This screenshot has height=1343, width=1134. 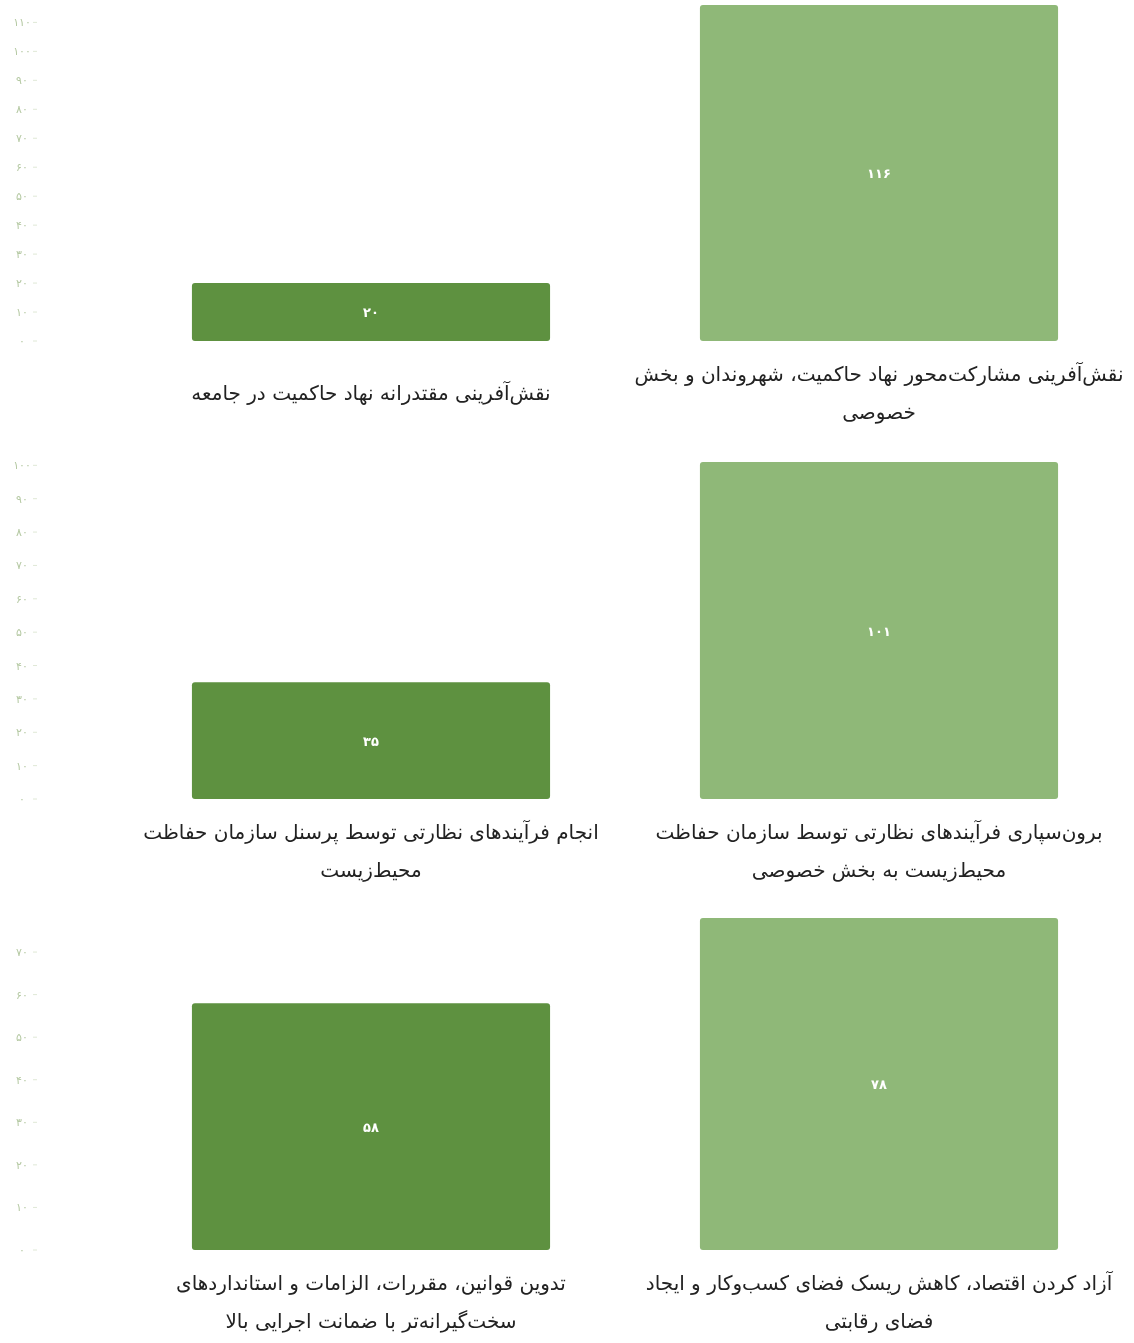 I want to click on x-tick-label: نقش‌آفرینی مقتدرانه نهاد حاکمیت در جامعه, so click(x=371, y=393).